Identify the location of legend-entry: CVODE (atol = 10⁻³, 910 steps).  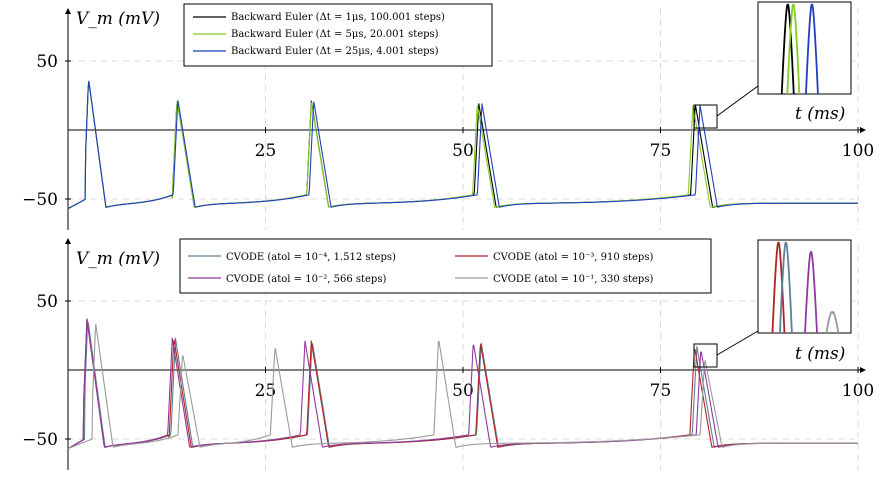
(554, 257).